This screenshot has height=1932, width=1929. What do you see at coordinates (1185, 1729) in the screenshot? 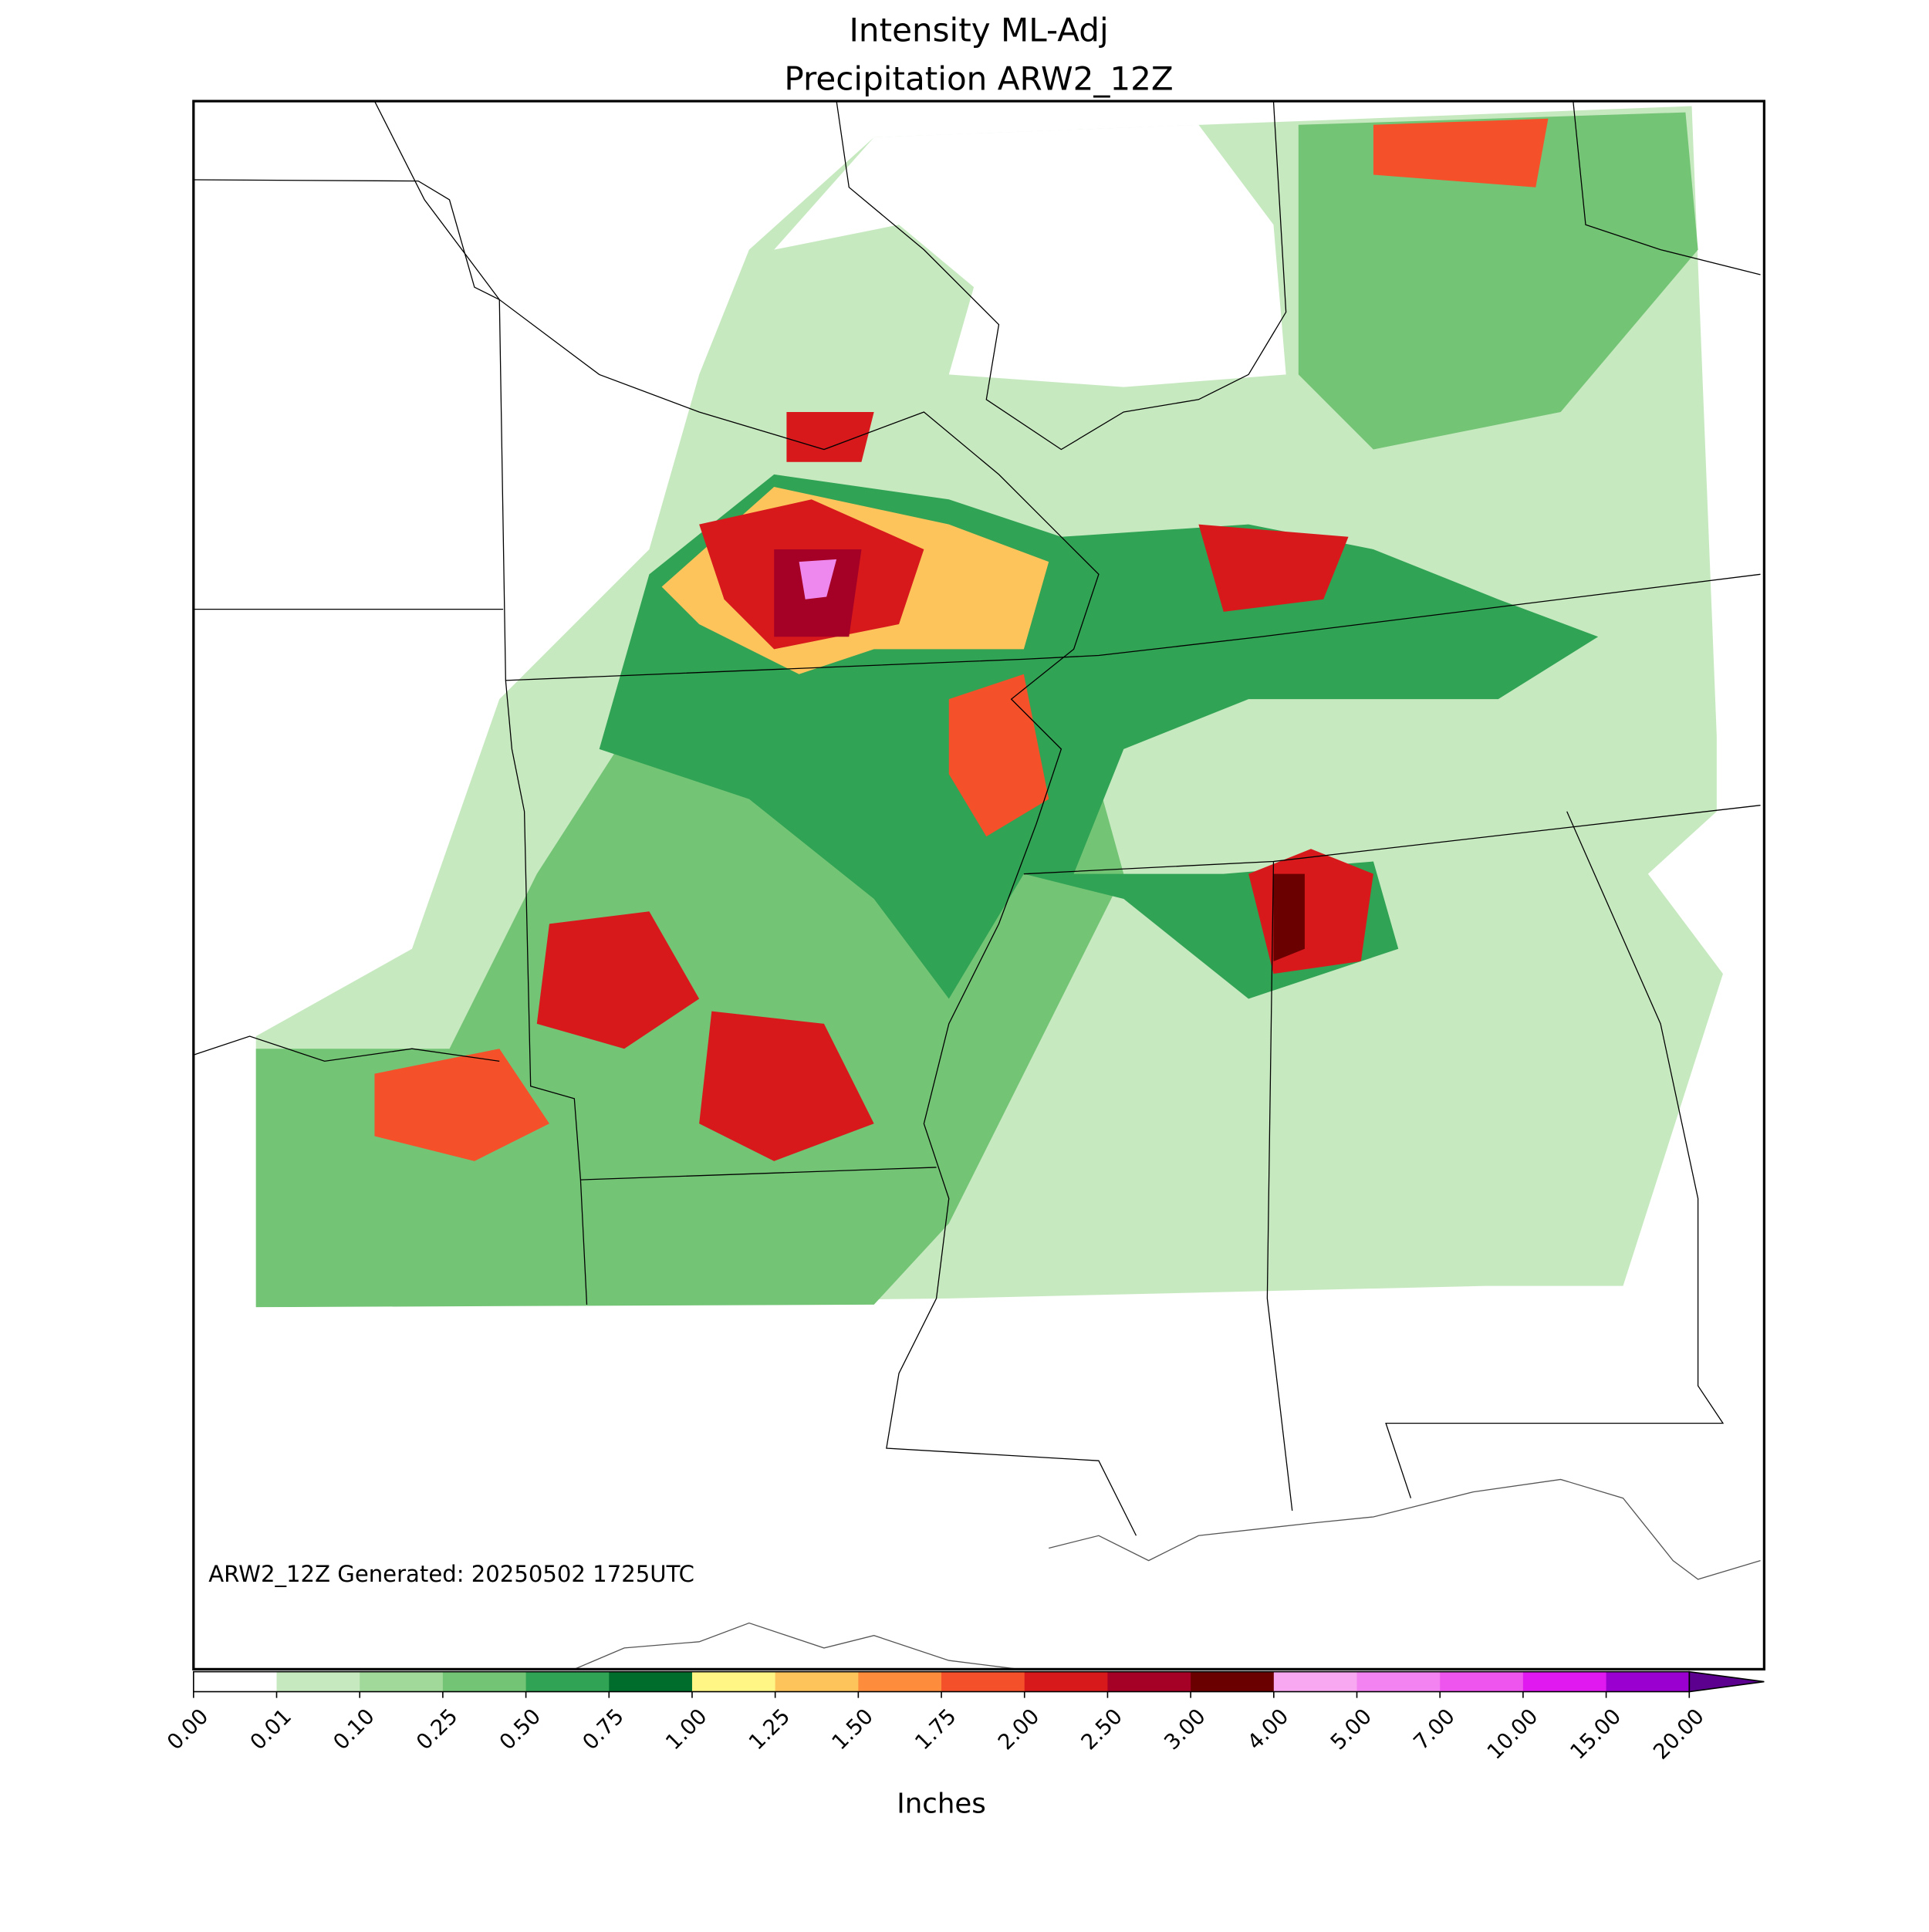
I see `colorbar-tick-label: 3.00` at bounding box center [1185, 1729].